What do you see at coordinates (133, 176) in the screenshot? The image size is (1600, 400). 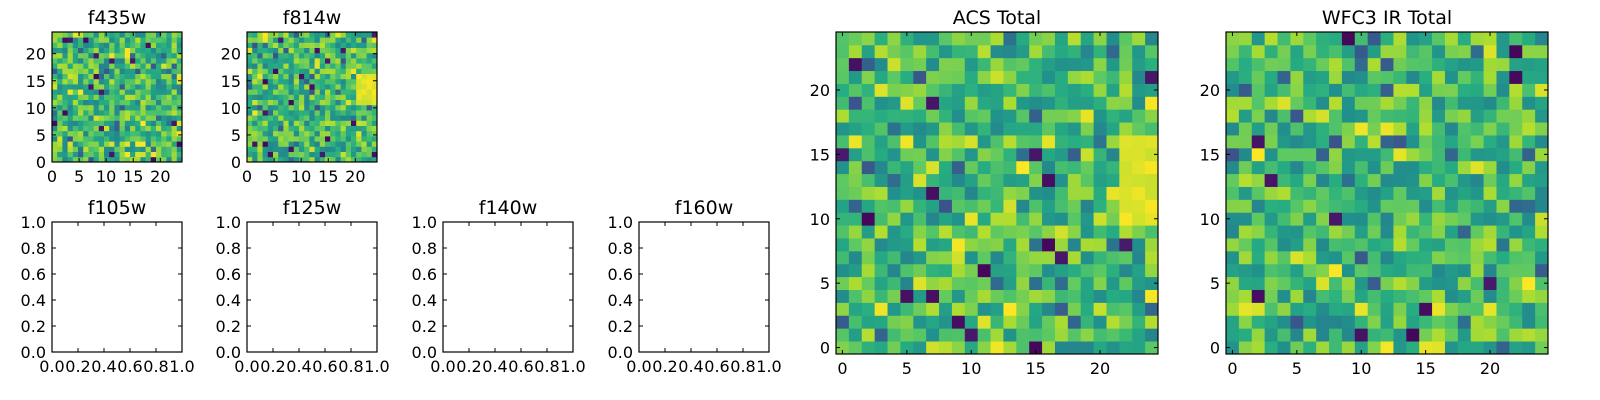 I see `x-tick-label: 15` at bounding box center [133, 176].